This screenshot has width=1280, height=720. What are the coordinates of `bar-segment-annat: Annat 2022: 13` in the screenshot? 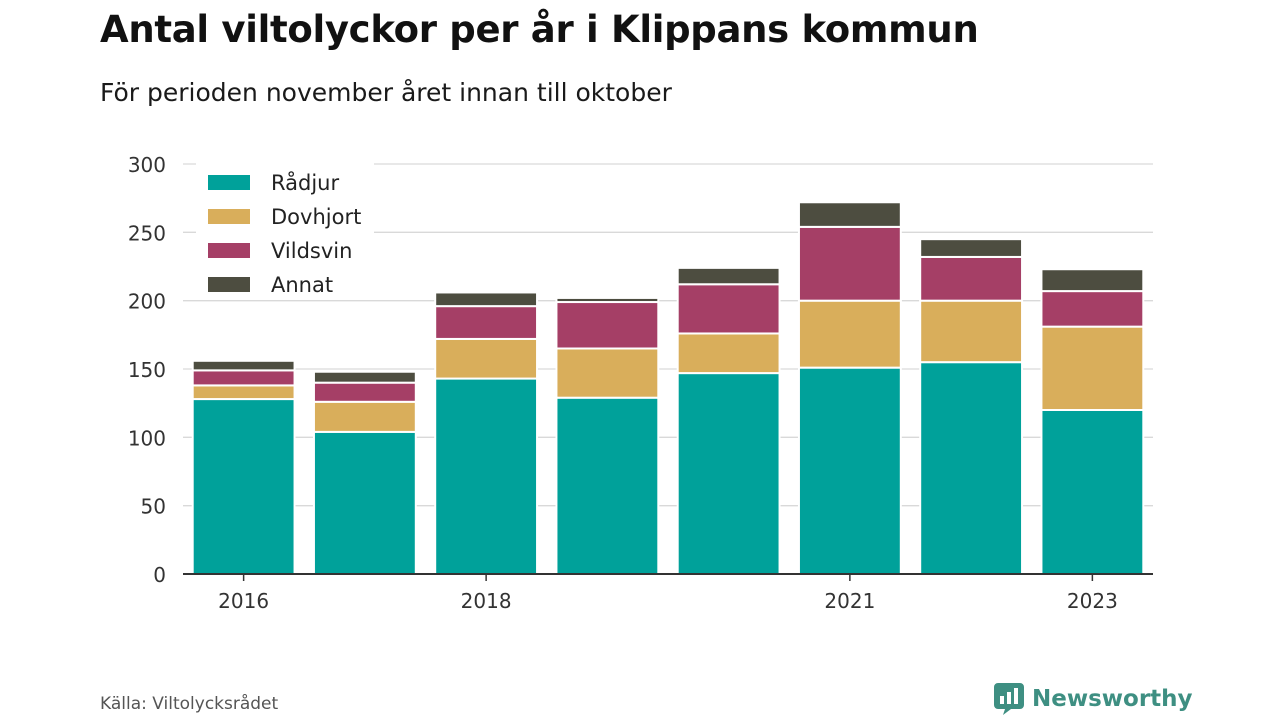 It's located at (971, 248).